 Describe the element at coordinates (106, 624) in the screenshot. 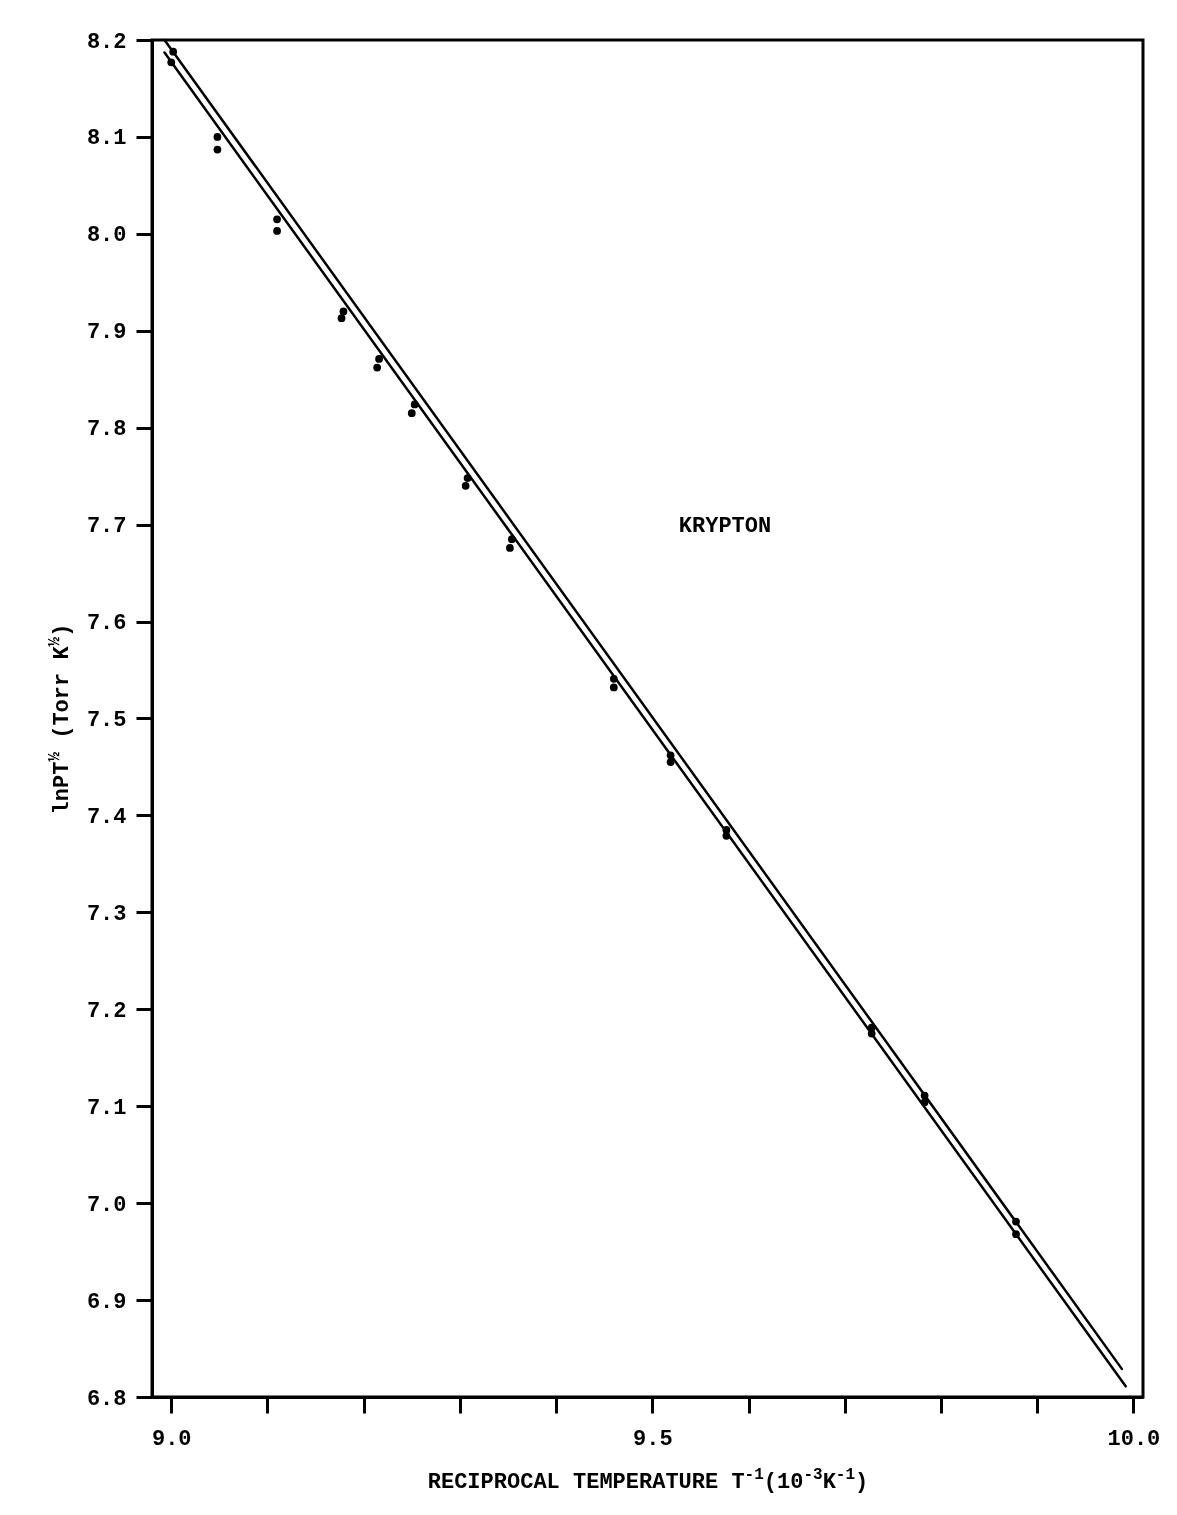

I see `y-tick-label: 7.6` at that location.